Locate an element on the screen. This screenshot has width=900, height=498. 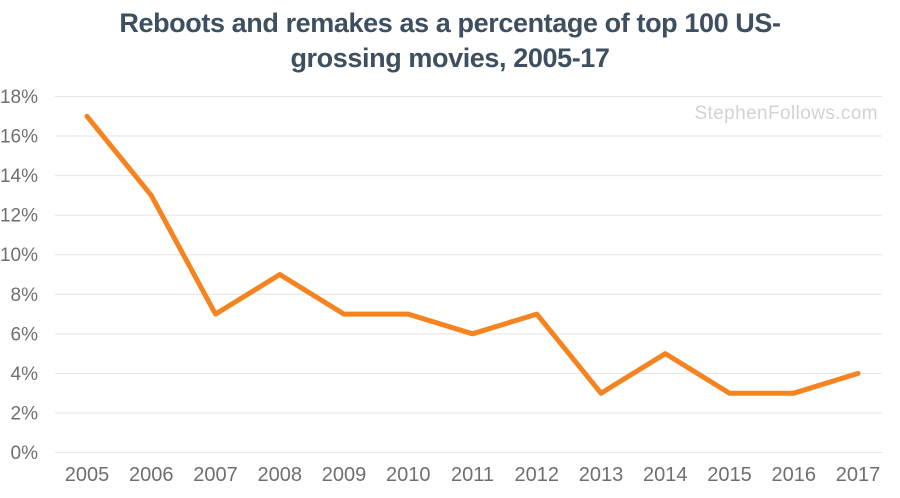
x-tick-label: 2010 is located at coordinates (408, 475).